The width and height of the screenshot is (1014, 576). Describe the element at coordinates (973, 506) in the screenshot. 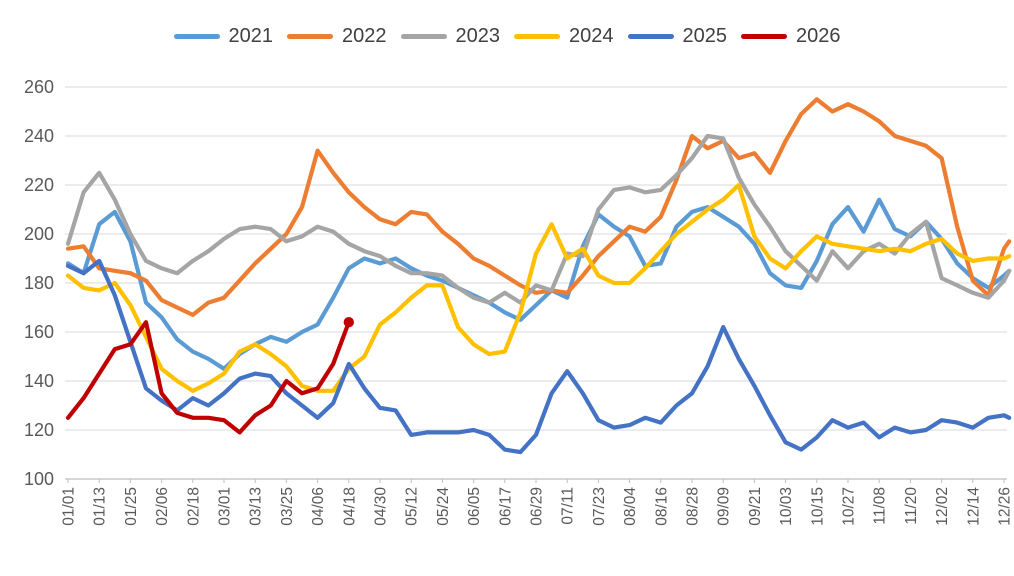

I see `x-tick-label-12/14: 12/14` at that location.